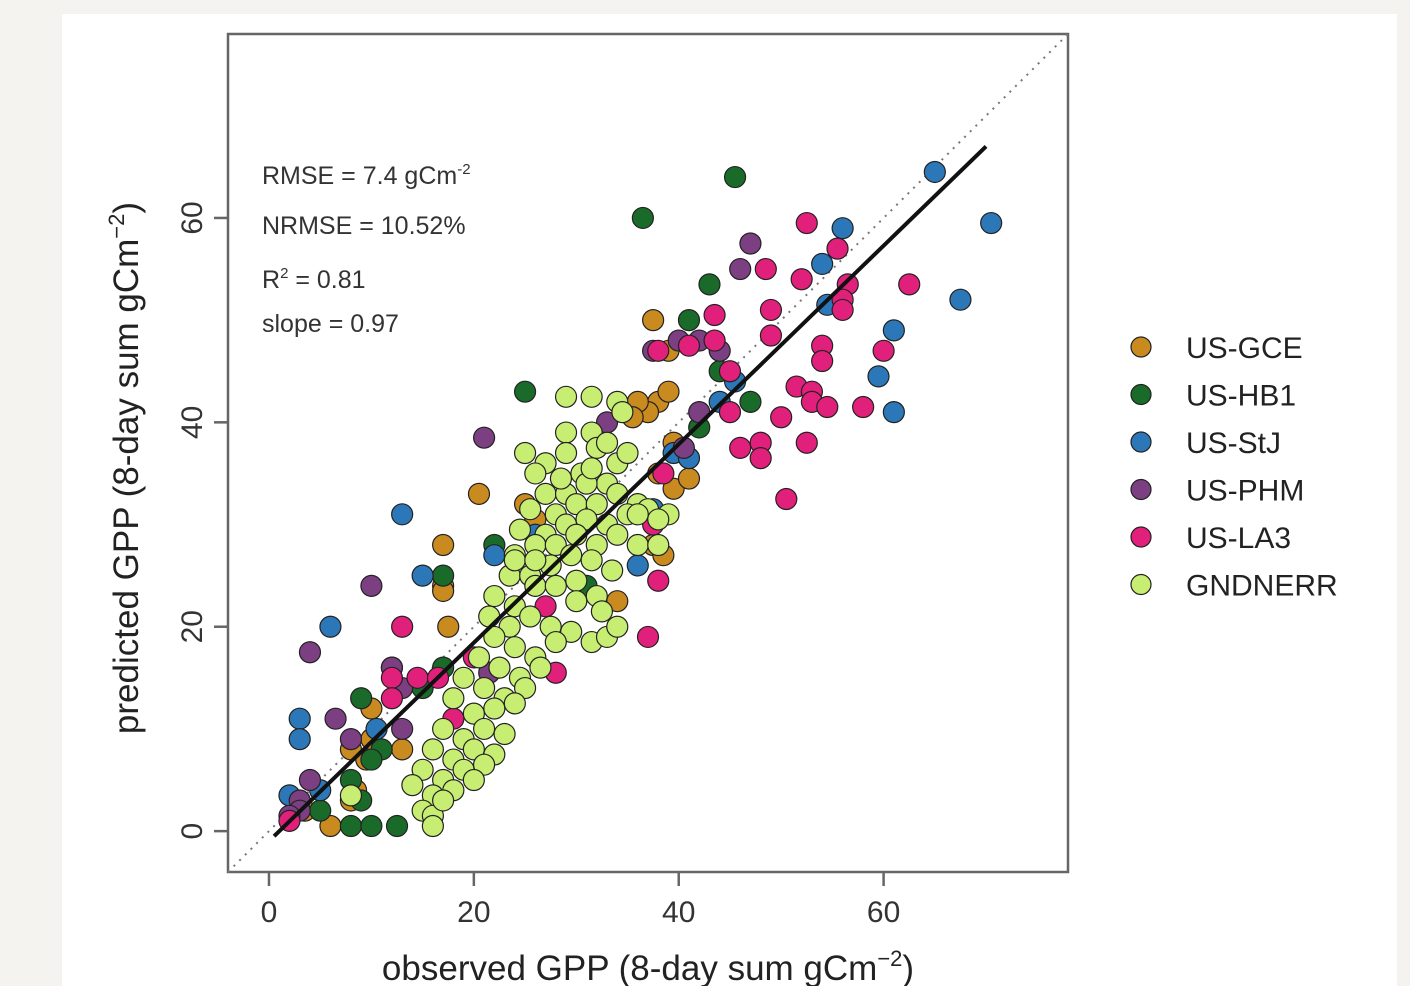 Image resolution: width=1410 pixels, height=986 pixels. I want to click on x-axis-title: observed GPP (8-day sum gCm−2), so click(648, 966).